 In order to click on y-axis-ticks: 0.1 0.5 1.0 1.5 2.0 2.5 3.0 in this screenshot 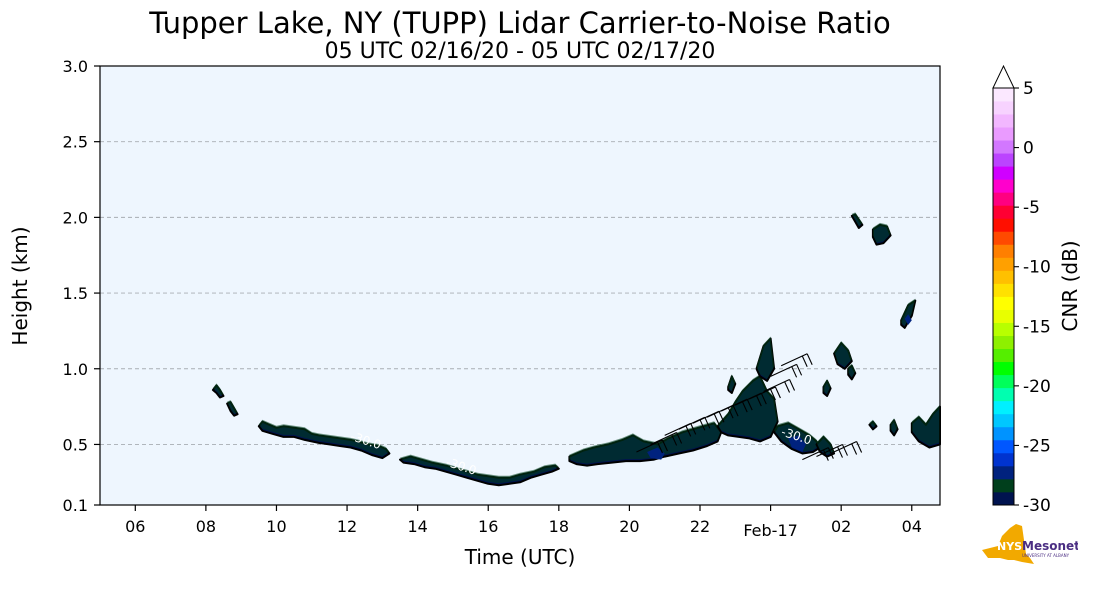, I will do `click(81, 286)`.